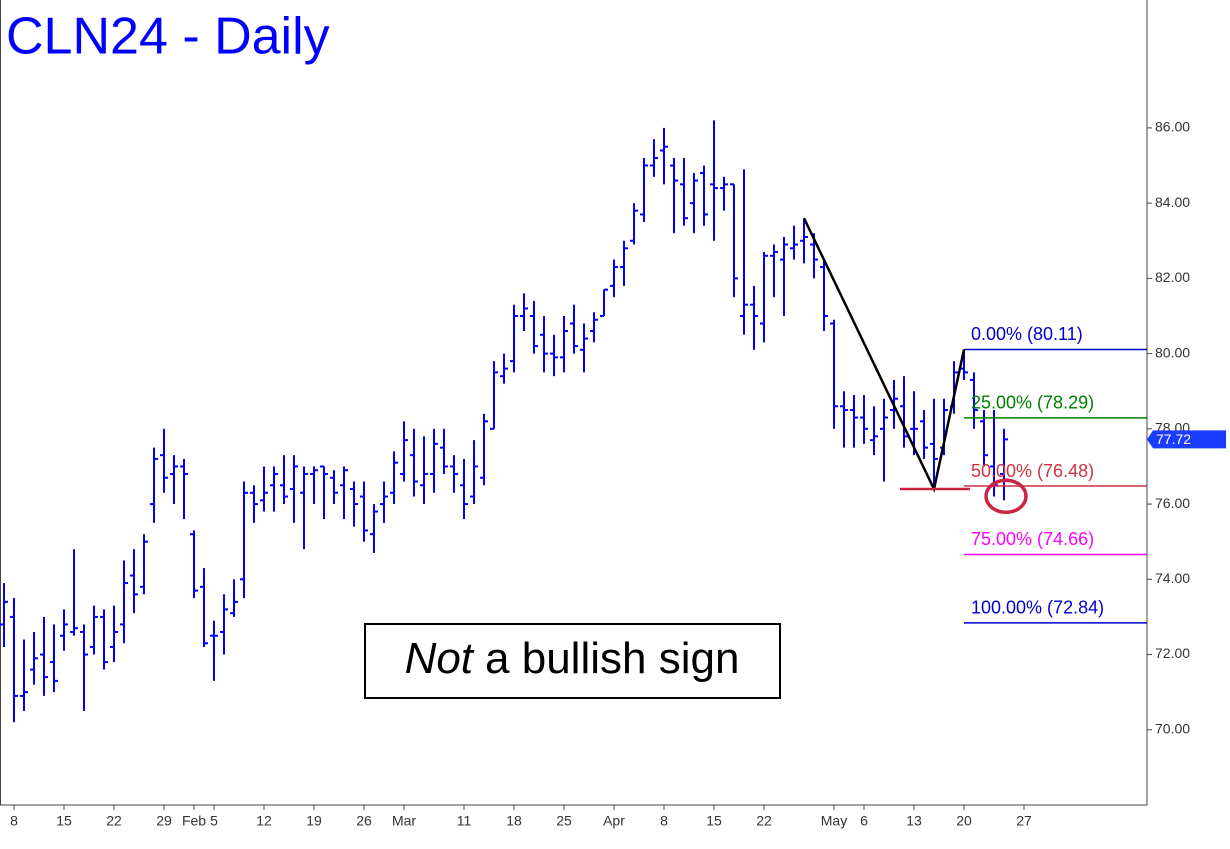  Describe the element at coordinates (1172, 578) in the screenshot. I see `y-tick-label: 74.00` at that location.